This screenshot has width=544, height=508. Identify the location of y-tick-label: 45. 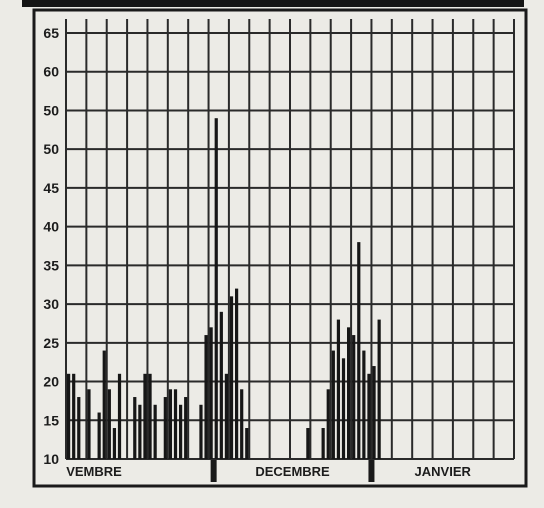
(51, 188).